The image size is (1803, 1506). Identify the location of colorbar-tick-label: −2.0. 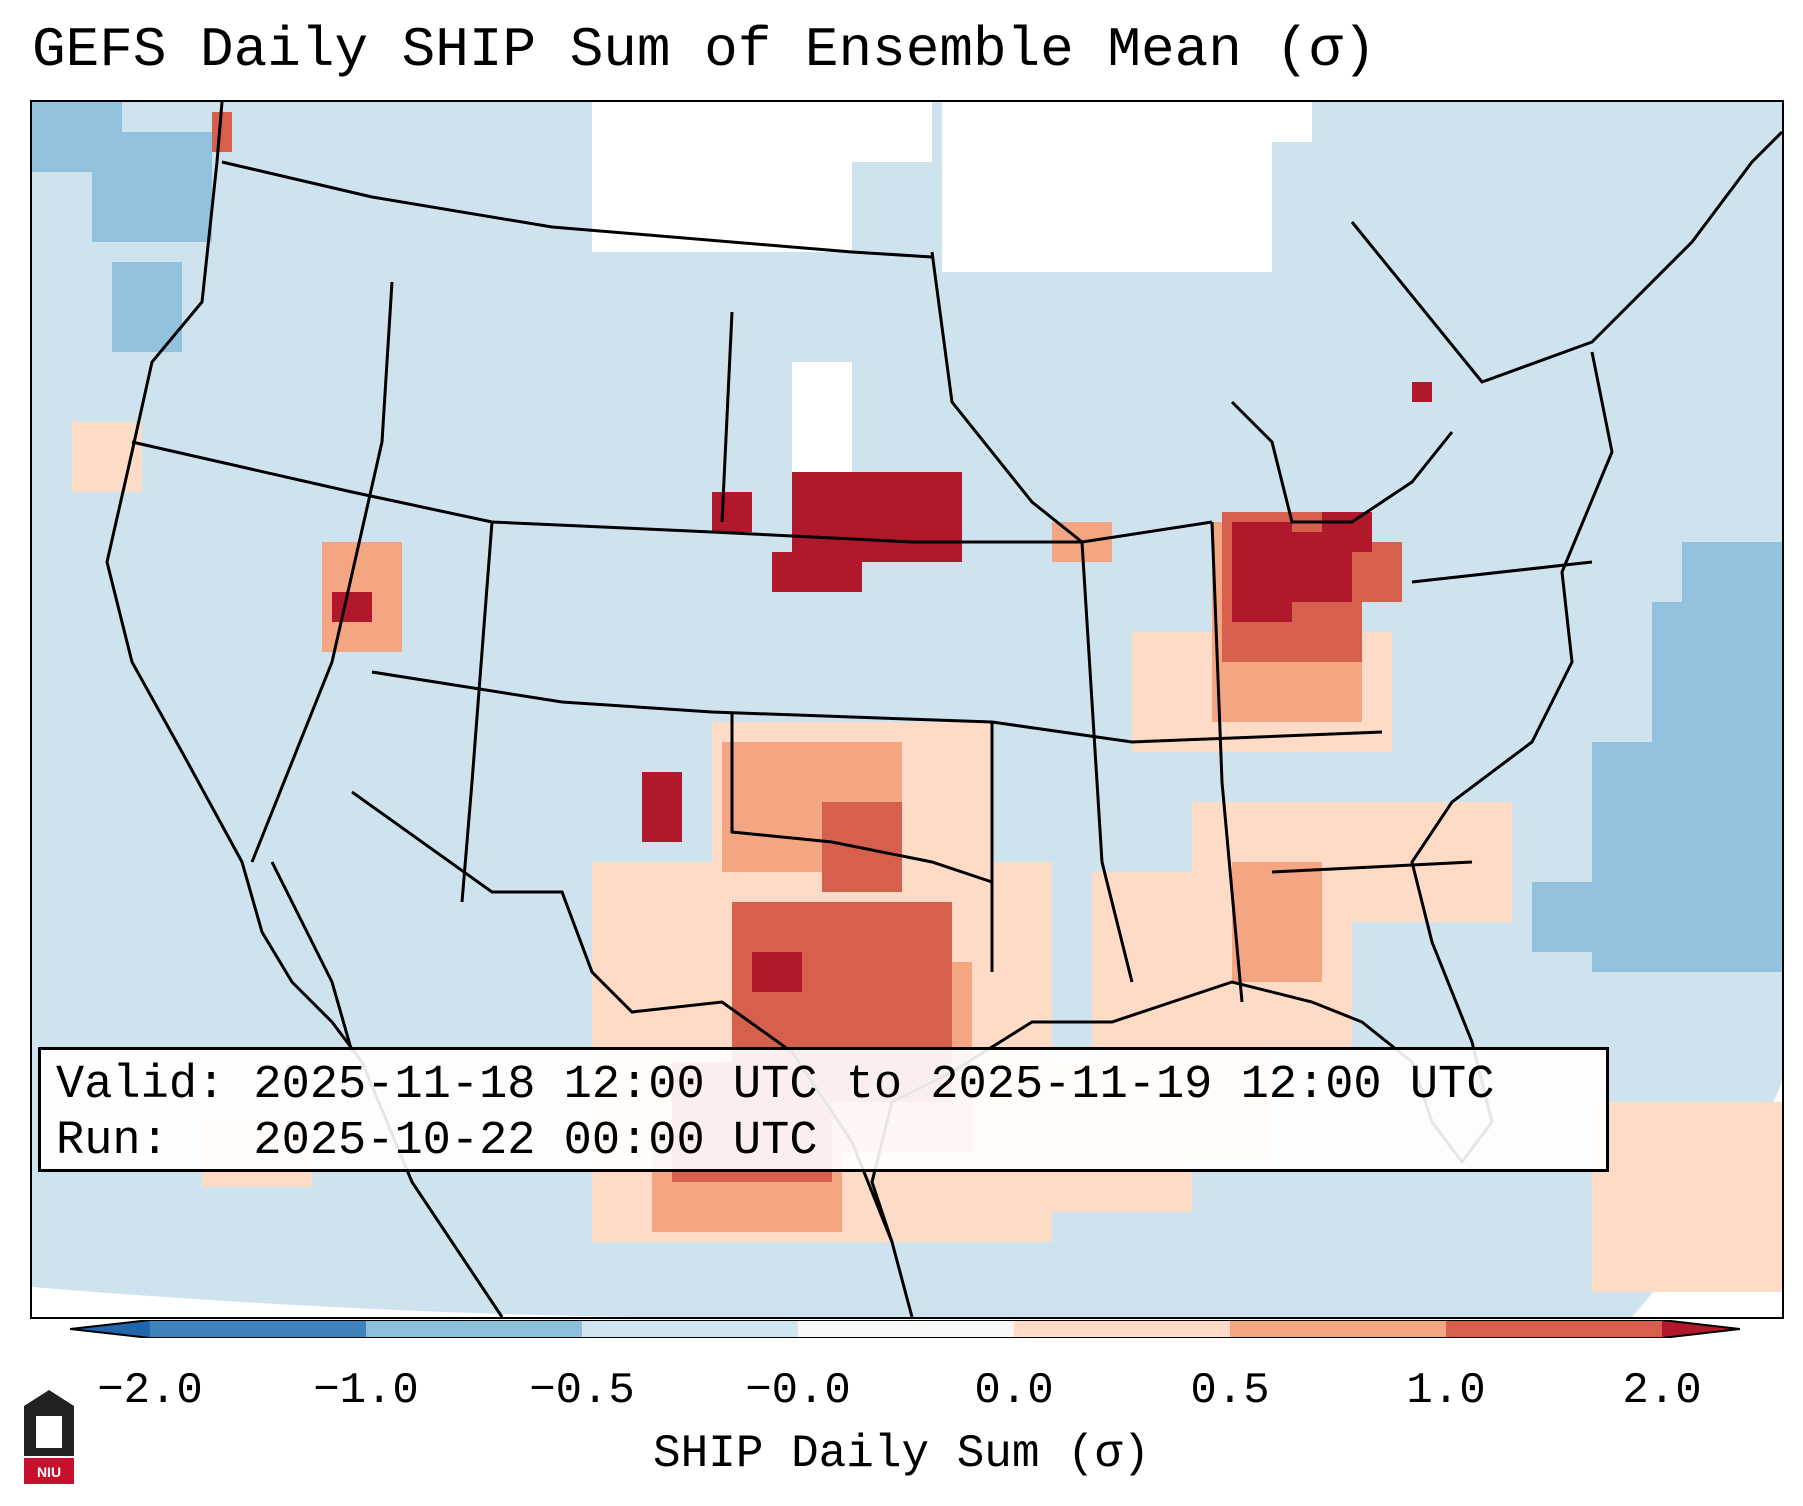
(150, 1391).